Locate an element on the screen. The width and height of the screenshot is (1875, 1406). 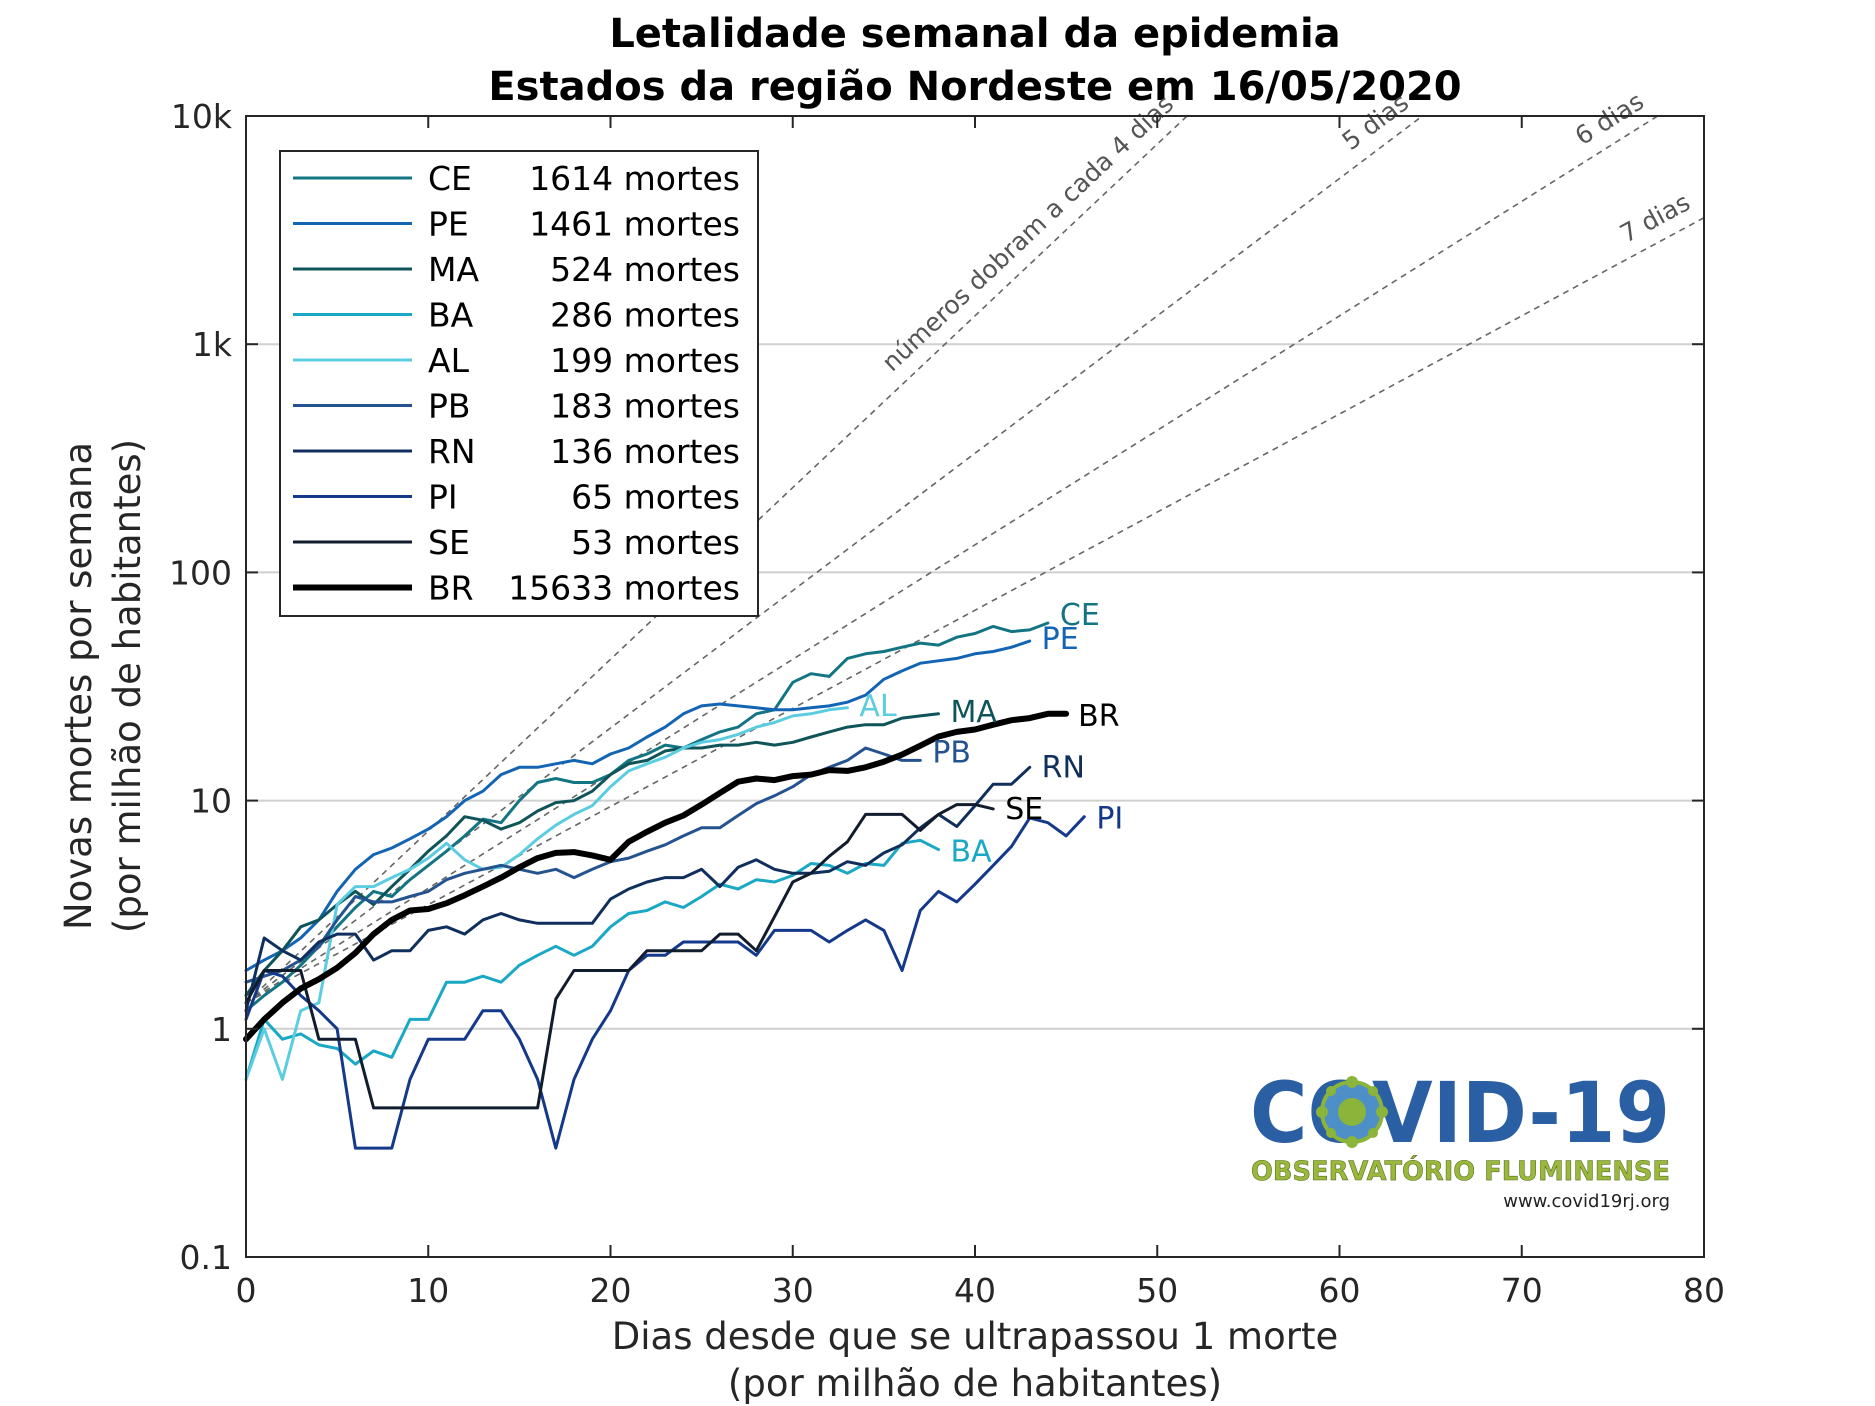
legend-name-br: BR is located at coordinates (451, 588).